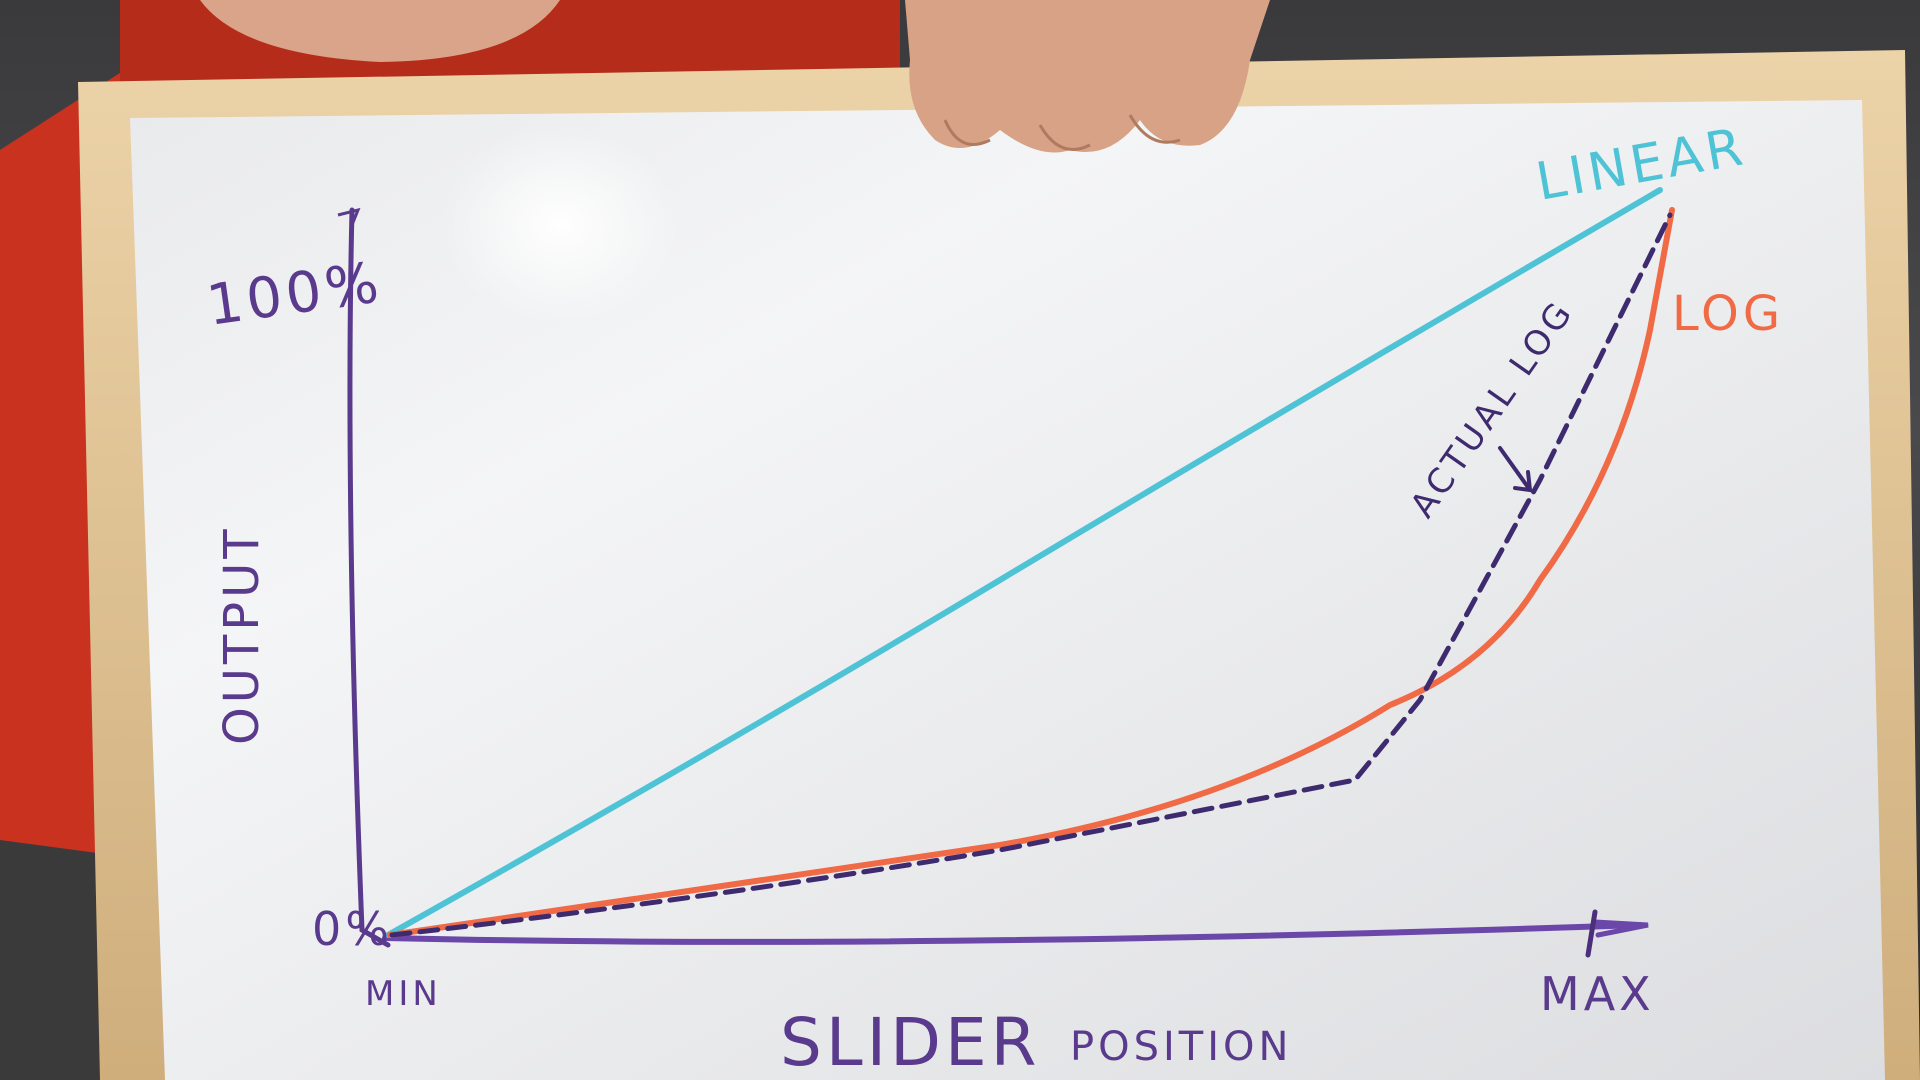  What do you see at coordinates (1597, 994) in the screenshot?
I see `x-max-label: MAX` at bounding box center [1597, 994].